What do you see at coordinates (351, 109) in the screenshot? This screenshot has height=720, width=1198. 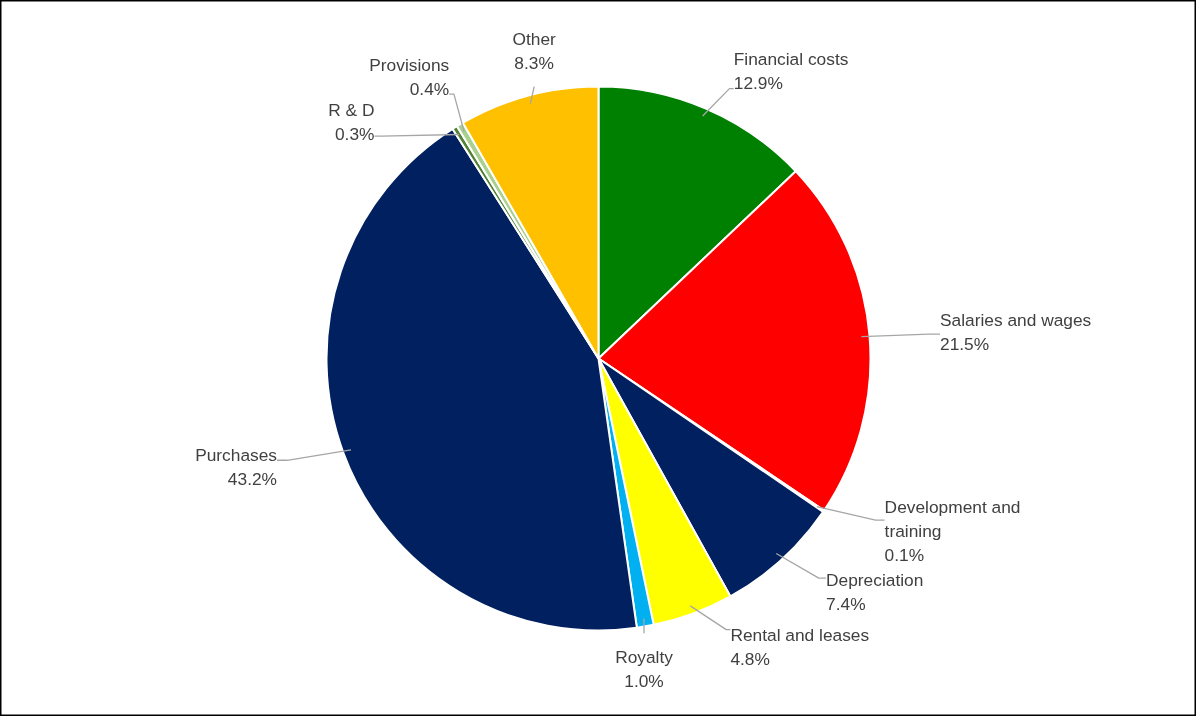 I see `slice-label: R & D` at bounding box center [351, 109].